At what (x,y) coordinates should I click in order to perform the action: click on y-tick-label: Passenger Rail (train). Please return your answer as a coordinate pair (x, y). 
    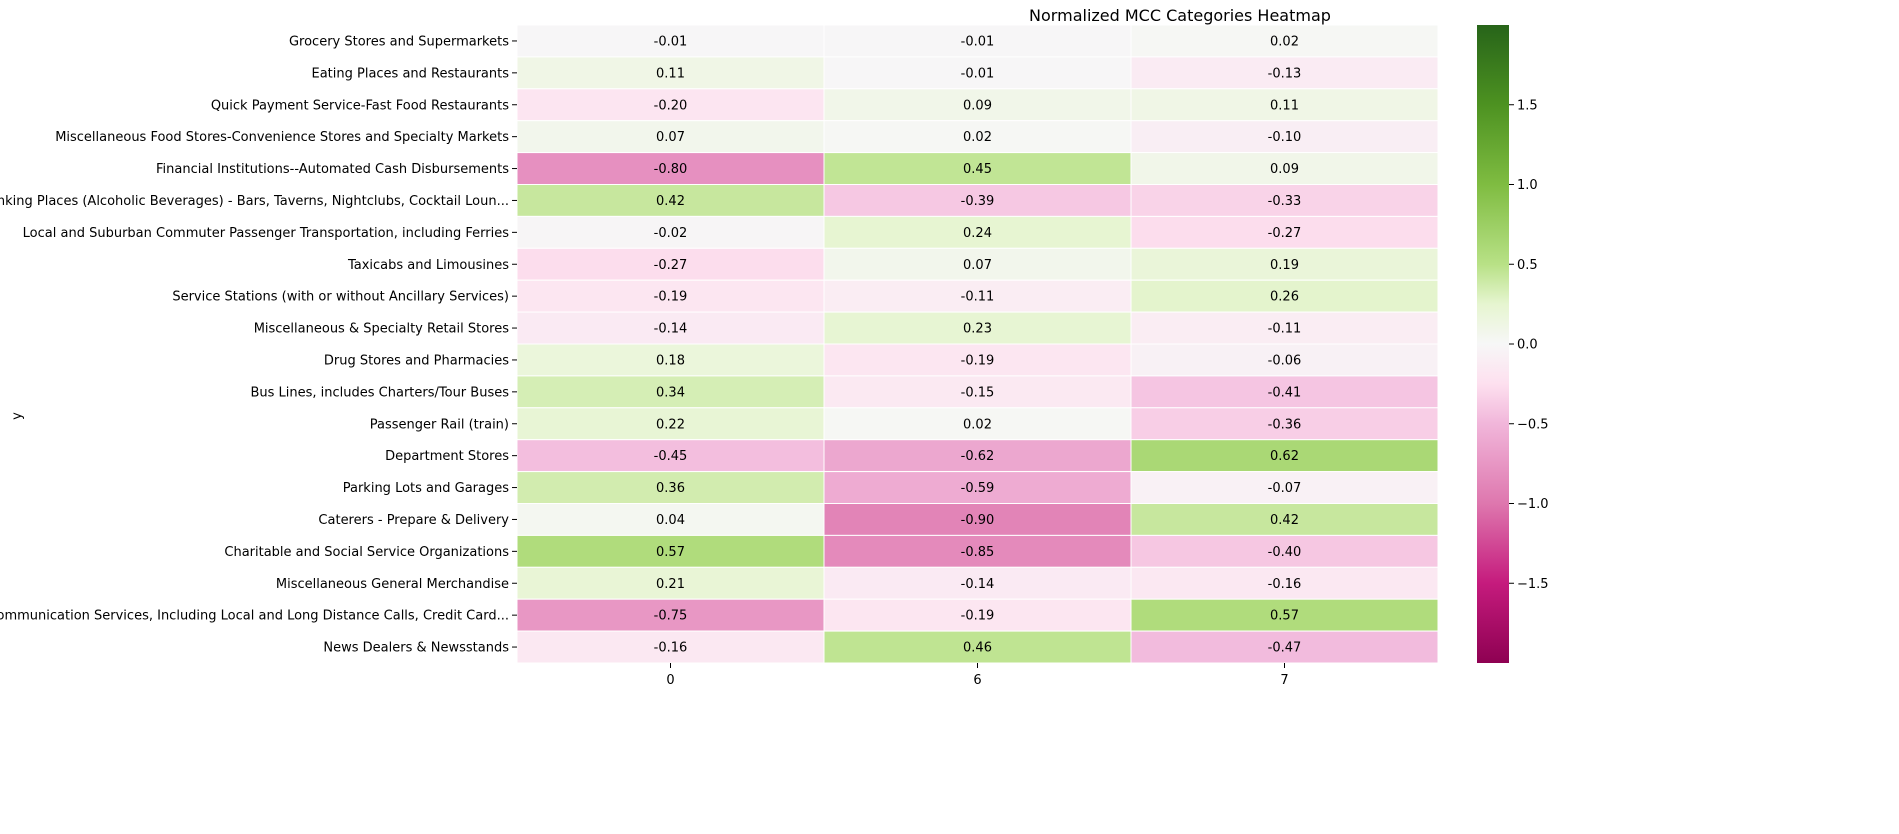
    Looking at the image, I should click on (439, 424).